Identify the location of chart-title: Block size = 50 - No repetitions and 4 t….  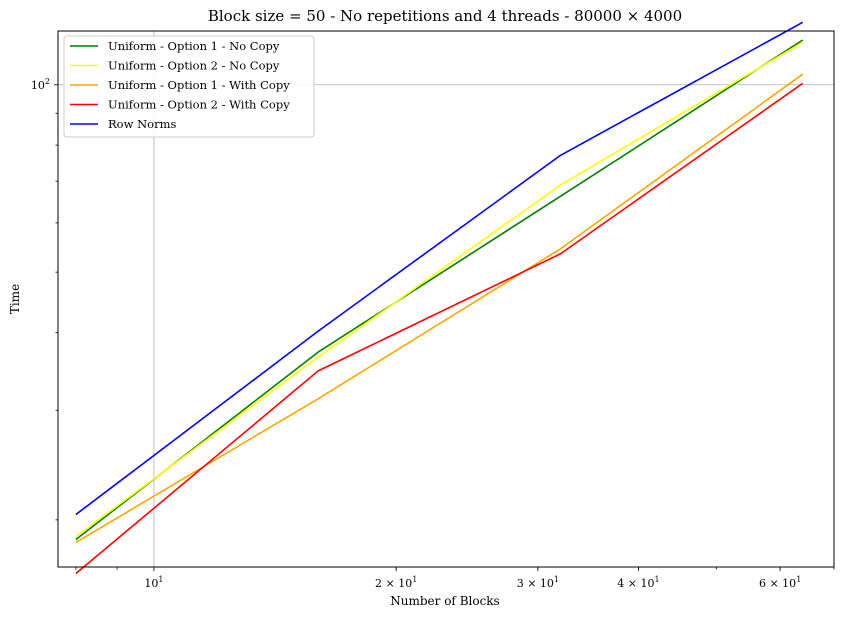
(445, 16).